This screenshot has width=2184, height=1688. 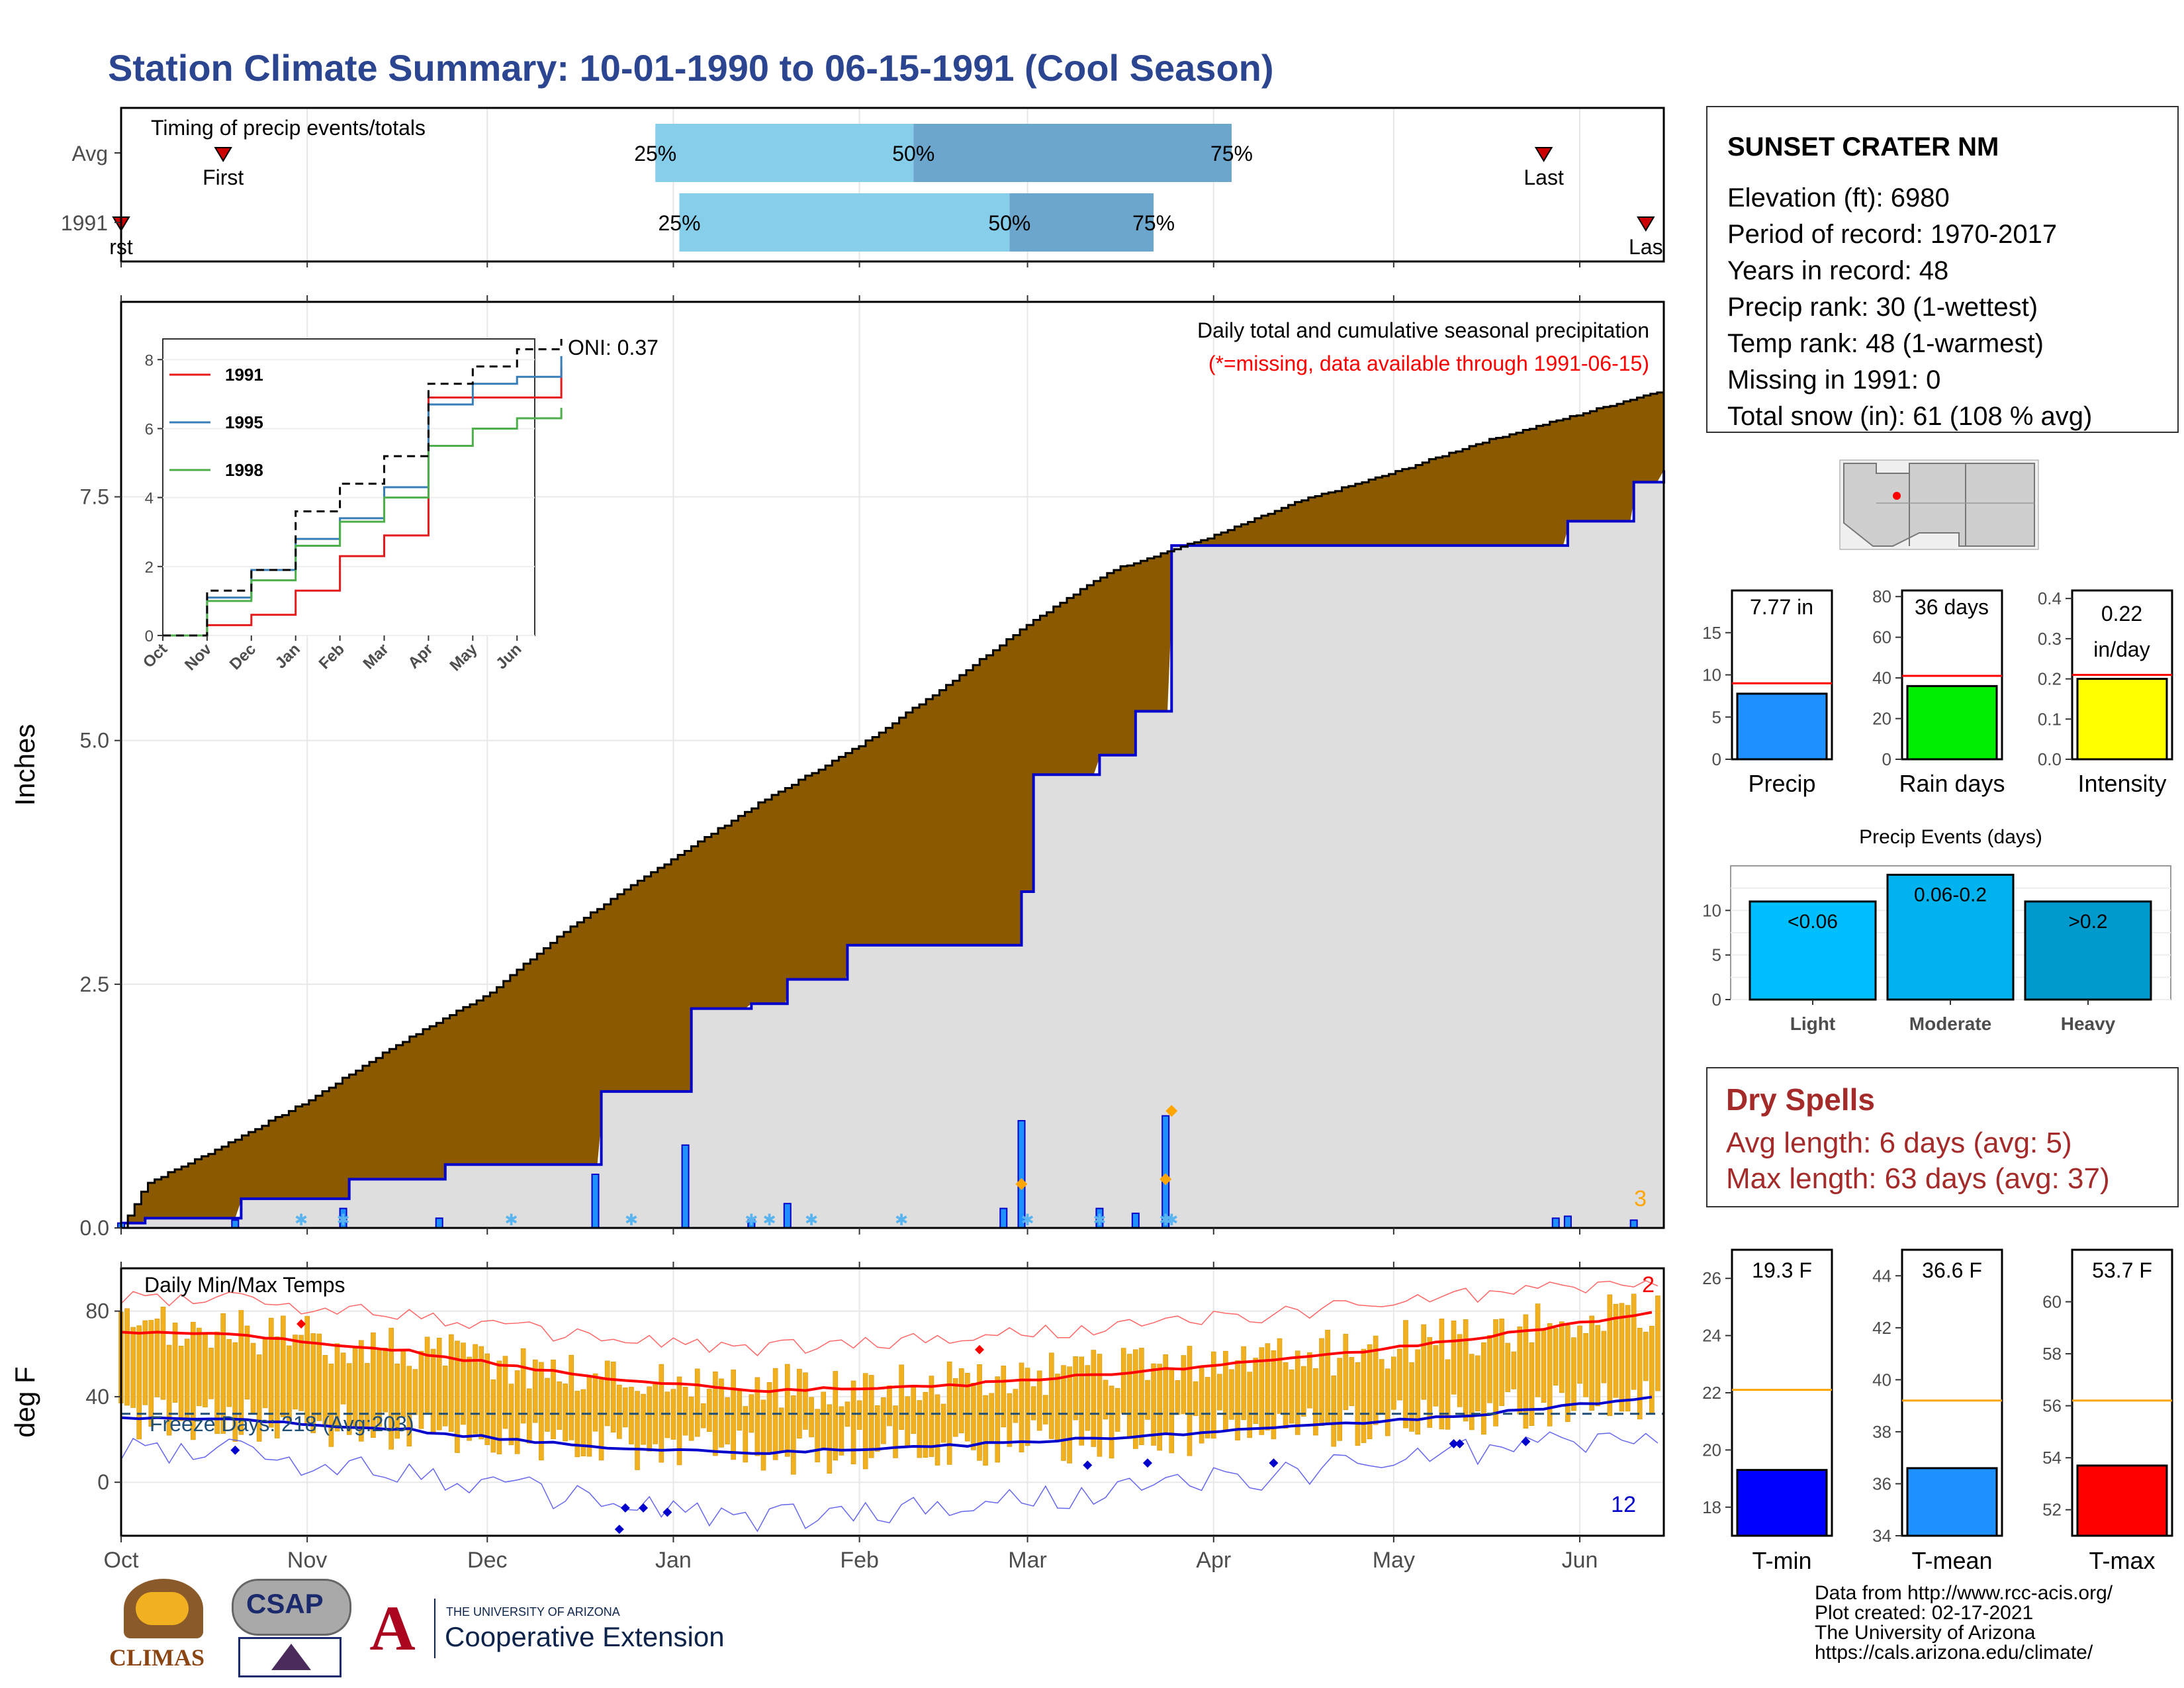 What do you see at coordinates (1649, 1284) in the screenshot?
I see `record-hot-count: 2` at bounding box center [1649, 1284].